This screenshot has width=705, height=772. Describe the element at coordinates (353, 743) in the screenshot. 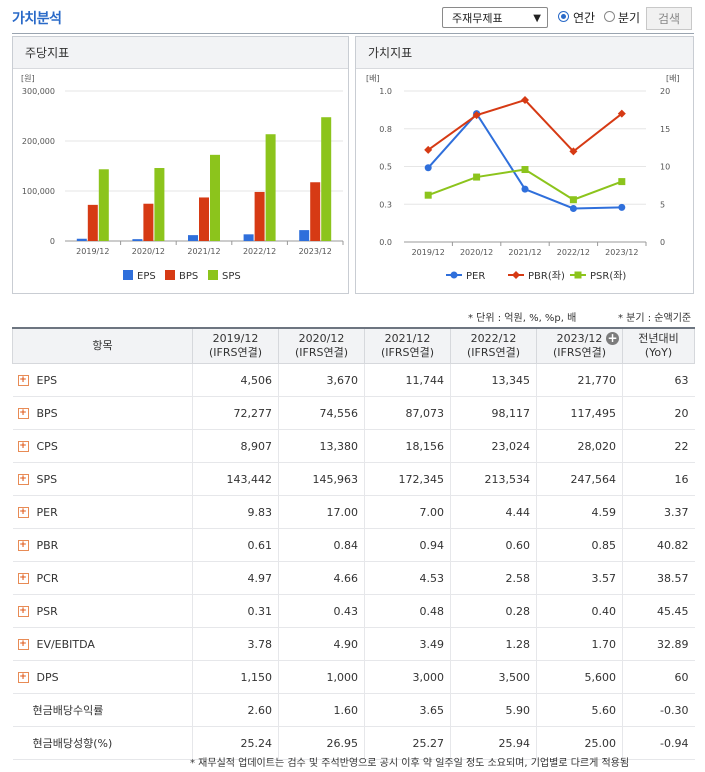

I see `table-row: 현금배당성향(%) 25.24 26.95 25.27 25.94 25.00 -0.94` at that location.